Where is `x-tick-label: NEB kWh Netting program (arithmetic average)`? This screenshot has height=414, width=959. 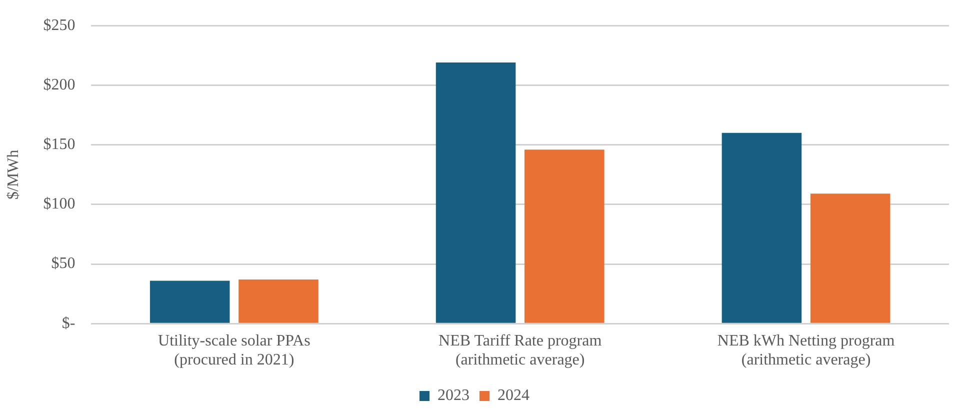
x-tick-label: NEB kWh Netting program (arithmetic average) is located at coordinates (806, 350).